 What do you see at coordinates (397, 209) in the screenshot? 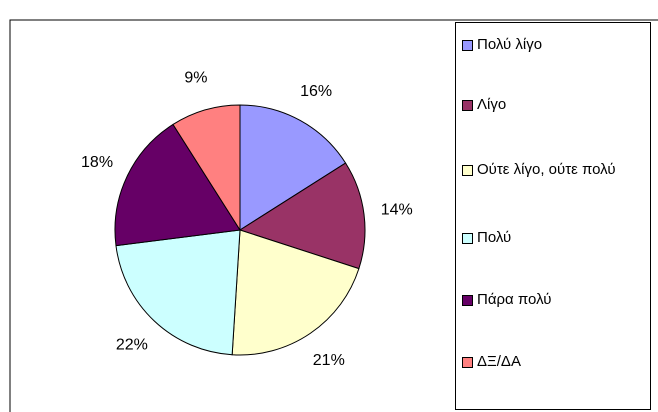
I see `data-label: 14%` at bounding box center [397, 209].